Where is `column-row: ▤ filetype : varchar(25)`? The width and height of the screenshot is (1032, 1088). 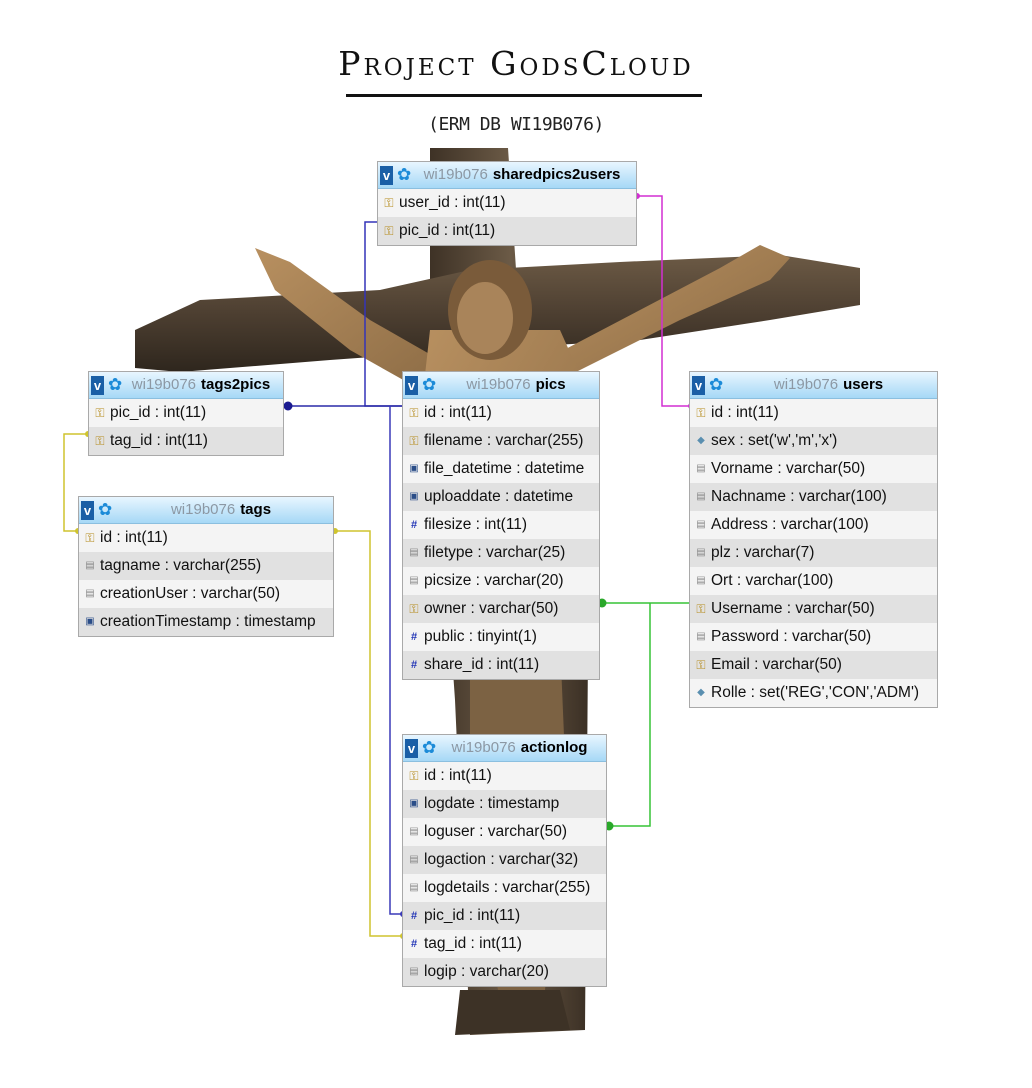 column-row: ▤ filetype : varchar(25) is located at coordinates (501, 553).